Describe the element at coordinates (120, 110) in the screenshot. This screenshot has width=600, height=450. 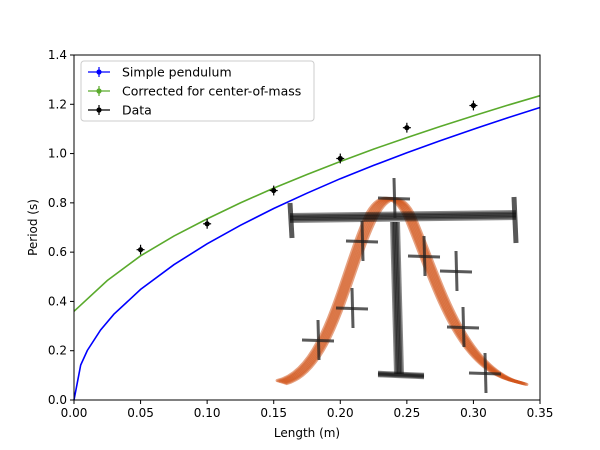
I see `legend-item: Data` at that location.